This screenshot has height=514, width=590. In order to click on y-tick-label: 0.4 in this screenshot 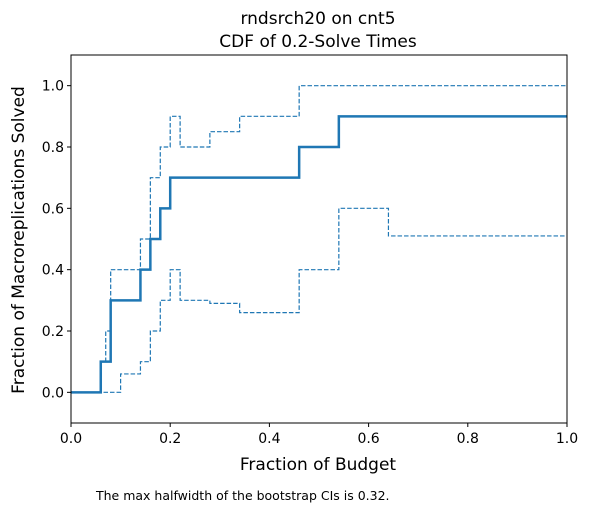, I will do `click(53, 271)`.